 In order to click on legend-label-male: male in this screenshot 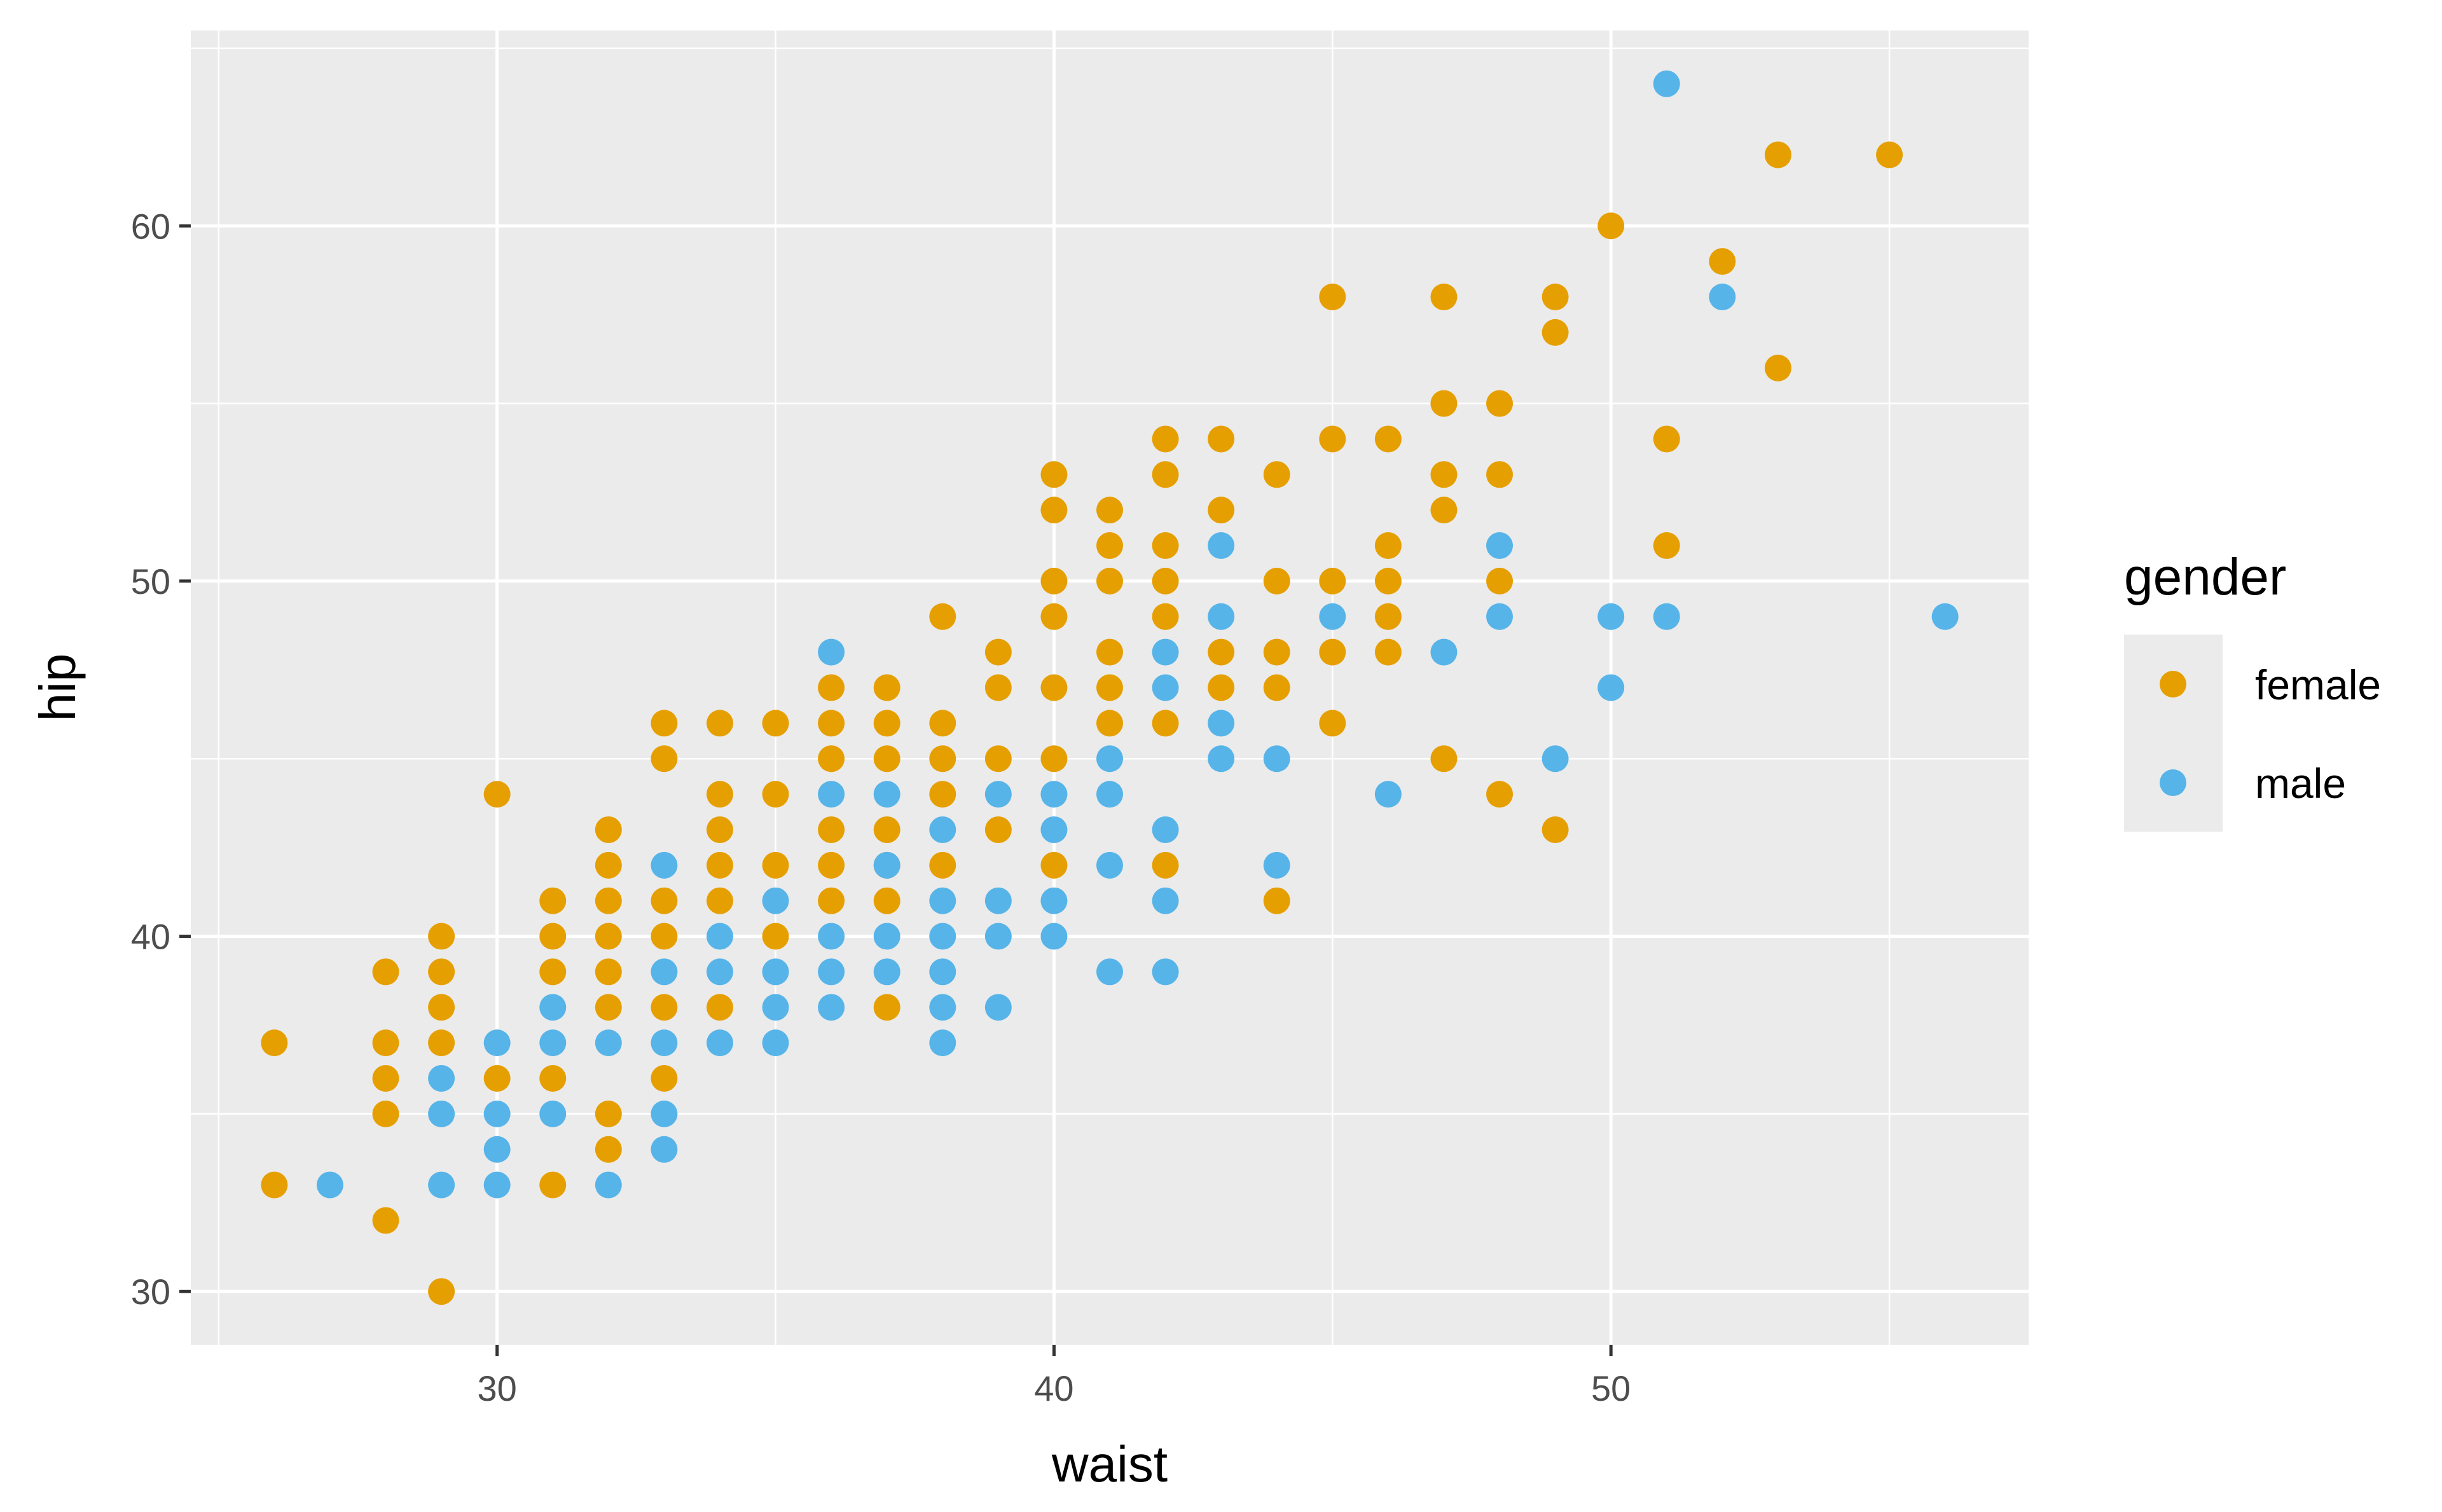, I will do `click(2300, 783)`.